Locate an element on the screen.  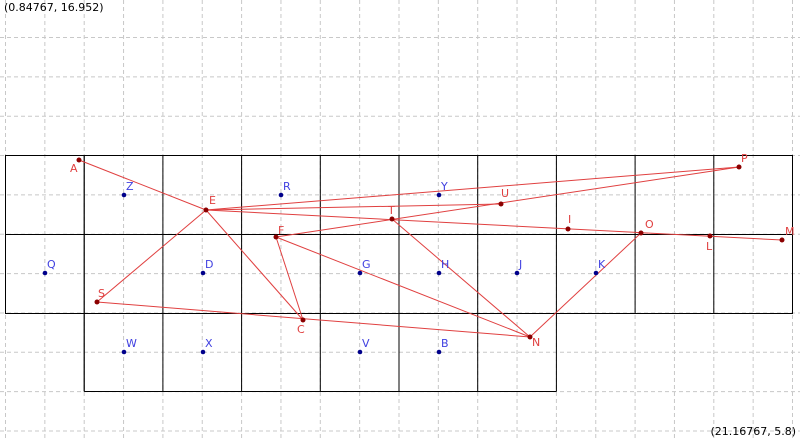
point-label: F is located at coordinates (281, 230).